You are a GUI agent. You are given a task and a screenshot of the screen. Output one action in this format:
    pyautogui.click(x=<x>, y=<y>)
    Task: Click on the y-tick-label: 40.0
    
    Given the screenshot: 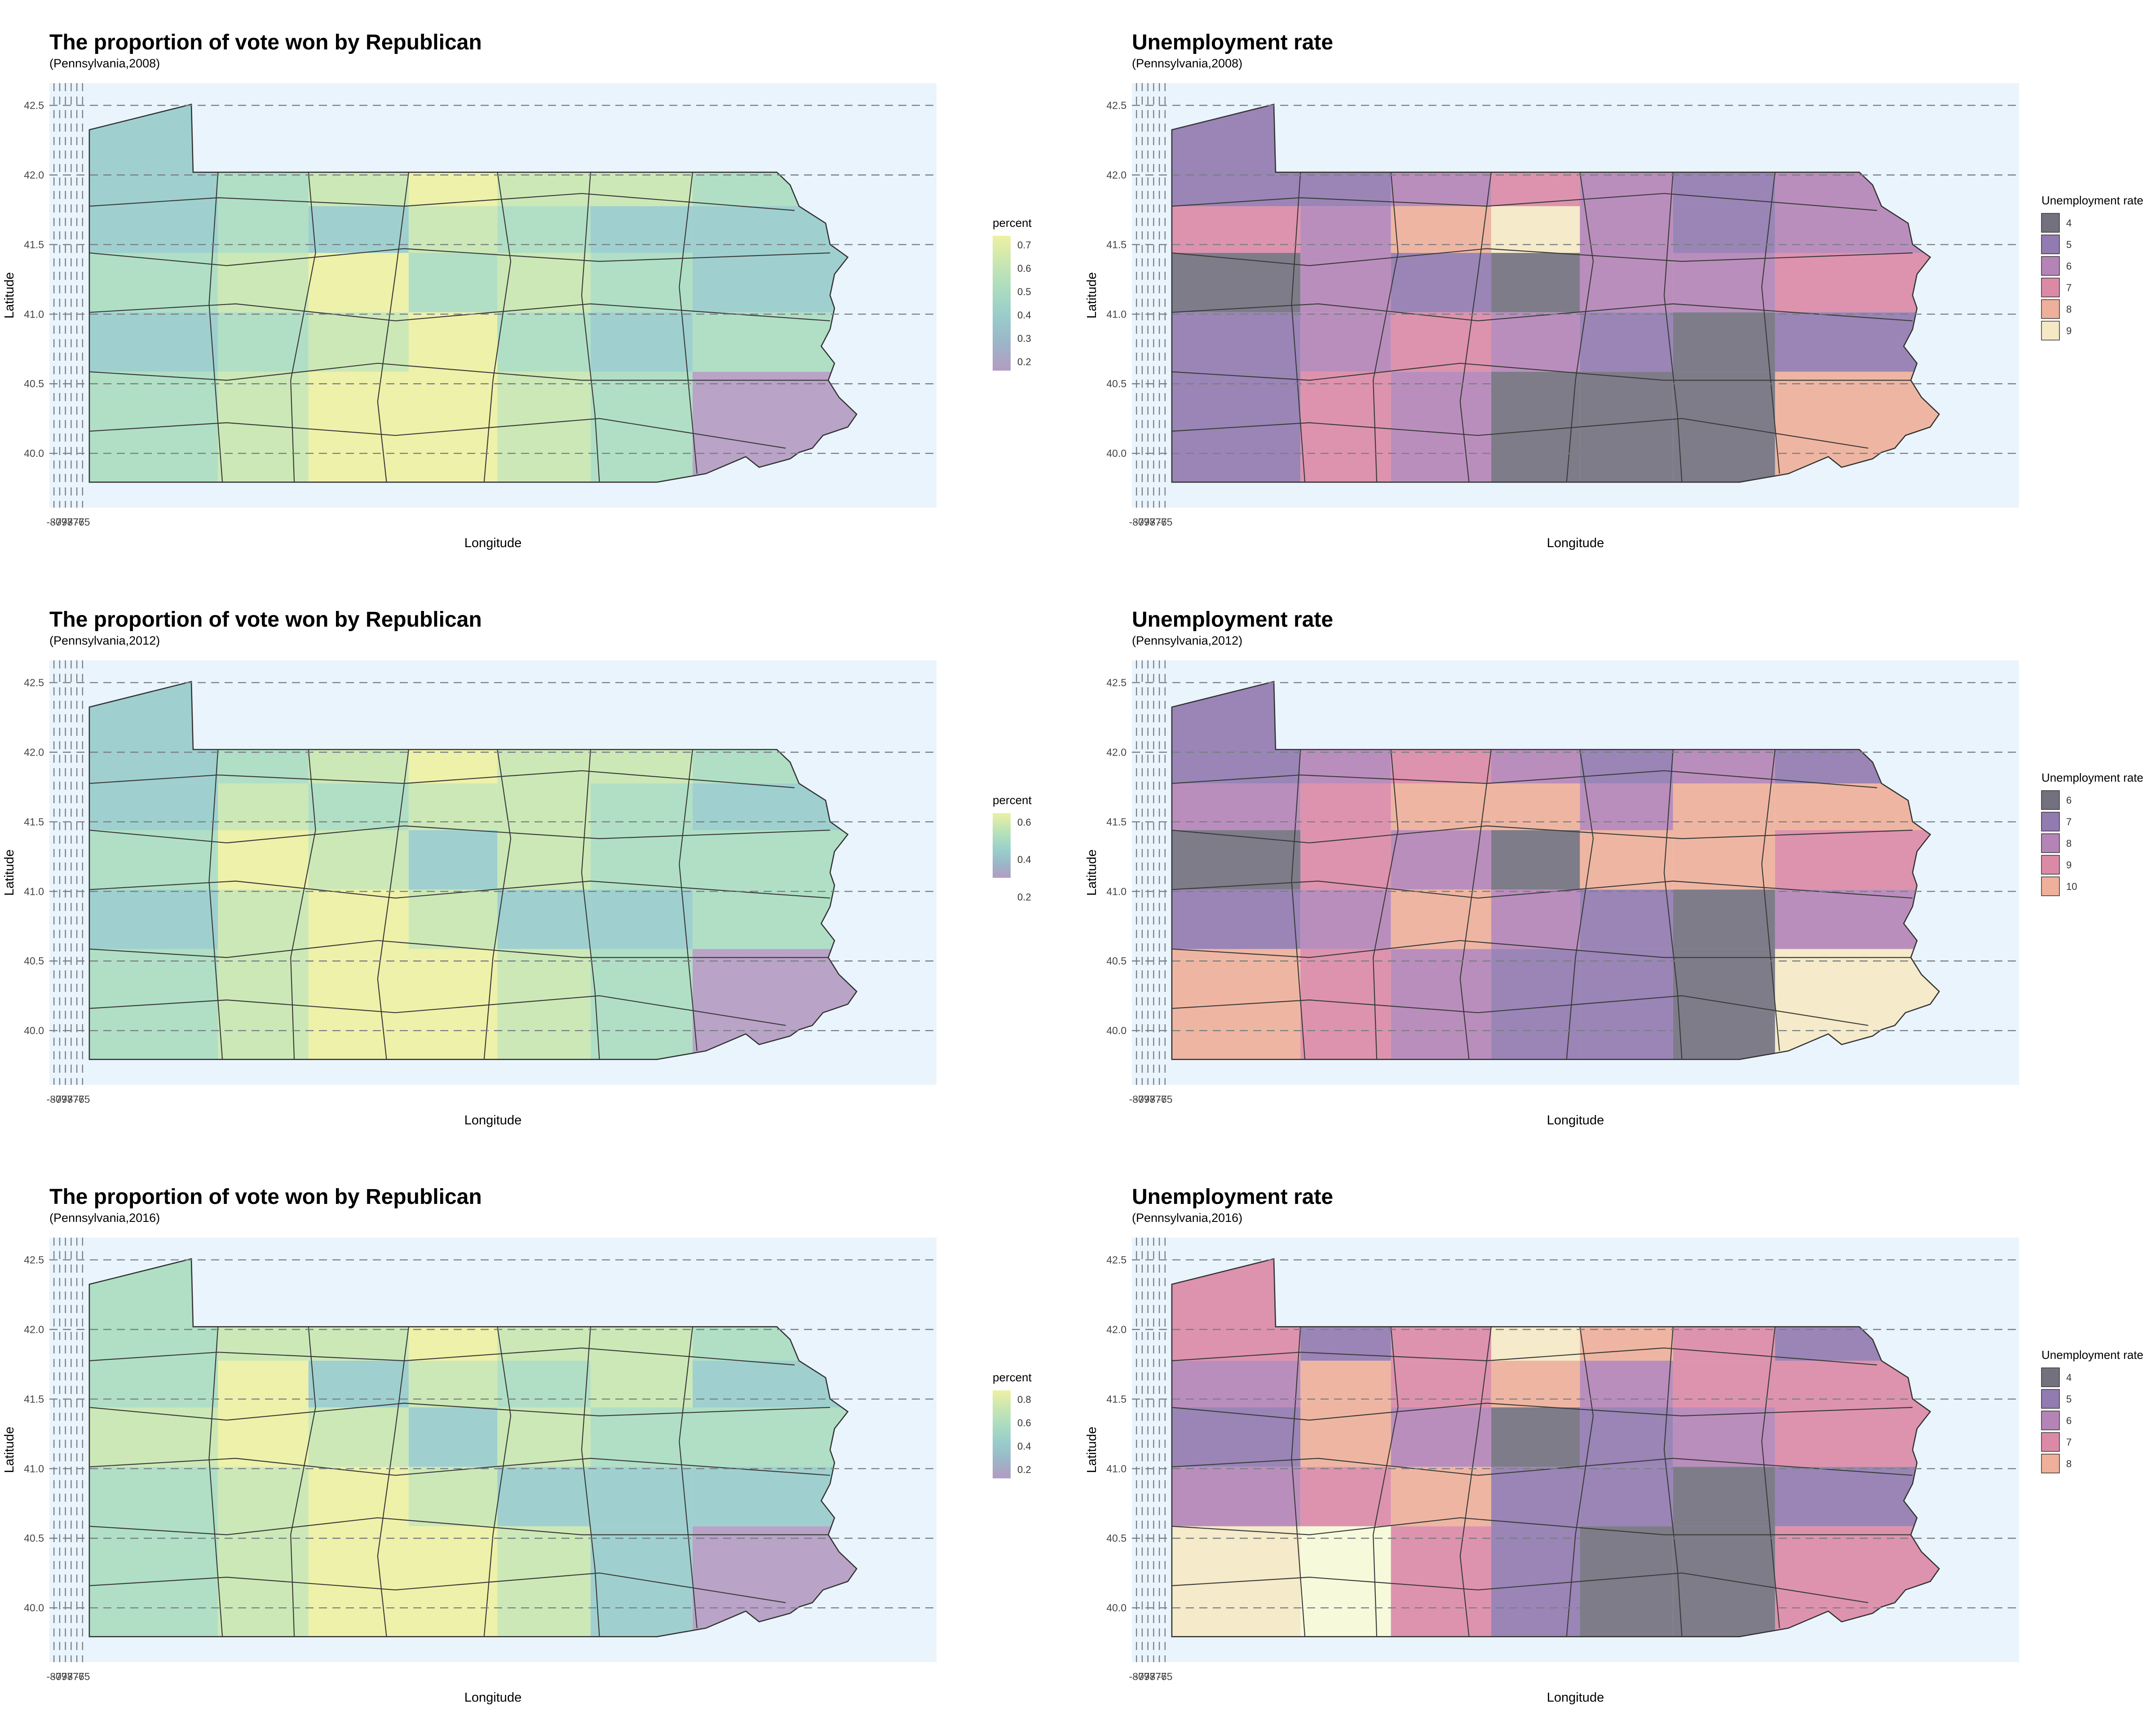 What is the action you would take?
    pyautogui.click(x=34, y=1030)
    